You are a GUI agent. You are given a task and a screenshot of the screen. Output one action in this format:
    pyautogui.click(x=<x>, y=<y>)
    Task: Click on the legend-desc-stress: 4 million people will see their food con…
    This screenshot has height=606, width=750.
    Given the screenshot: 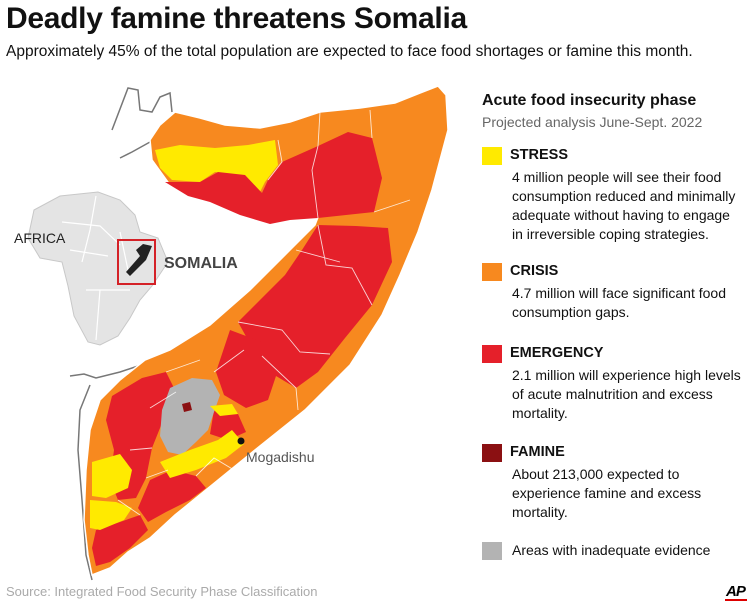 What is the action you would take?
    pyautogui.click(x=624, y=205)
    